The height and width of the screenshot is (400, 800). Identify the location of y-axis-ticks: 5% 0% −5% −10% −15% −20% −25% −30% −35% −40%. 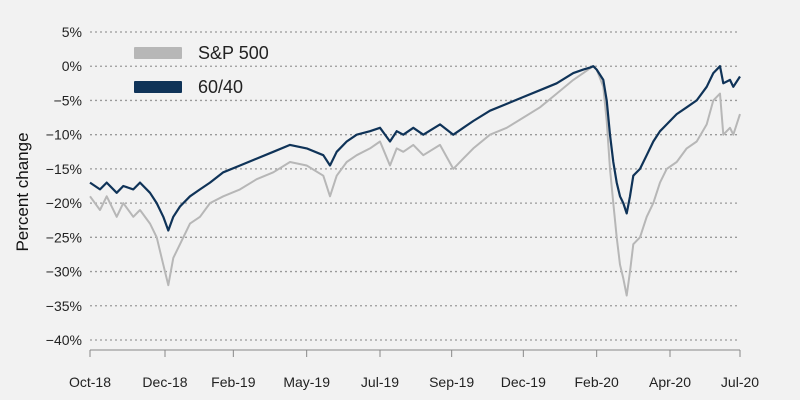
(64, 186).